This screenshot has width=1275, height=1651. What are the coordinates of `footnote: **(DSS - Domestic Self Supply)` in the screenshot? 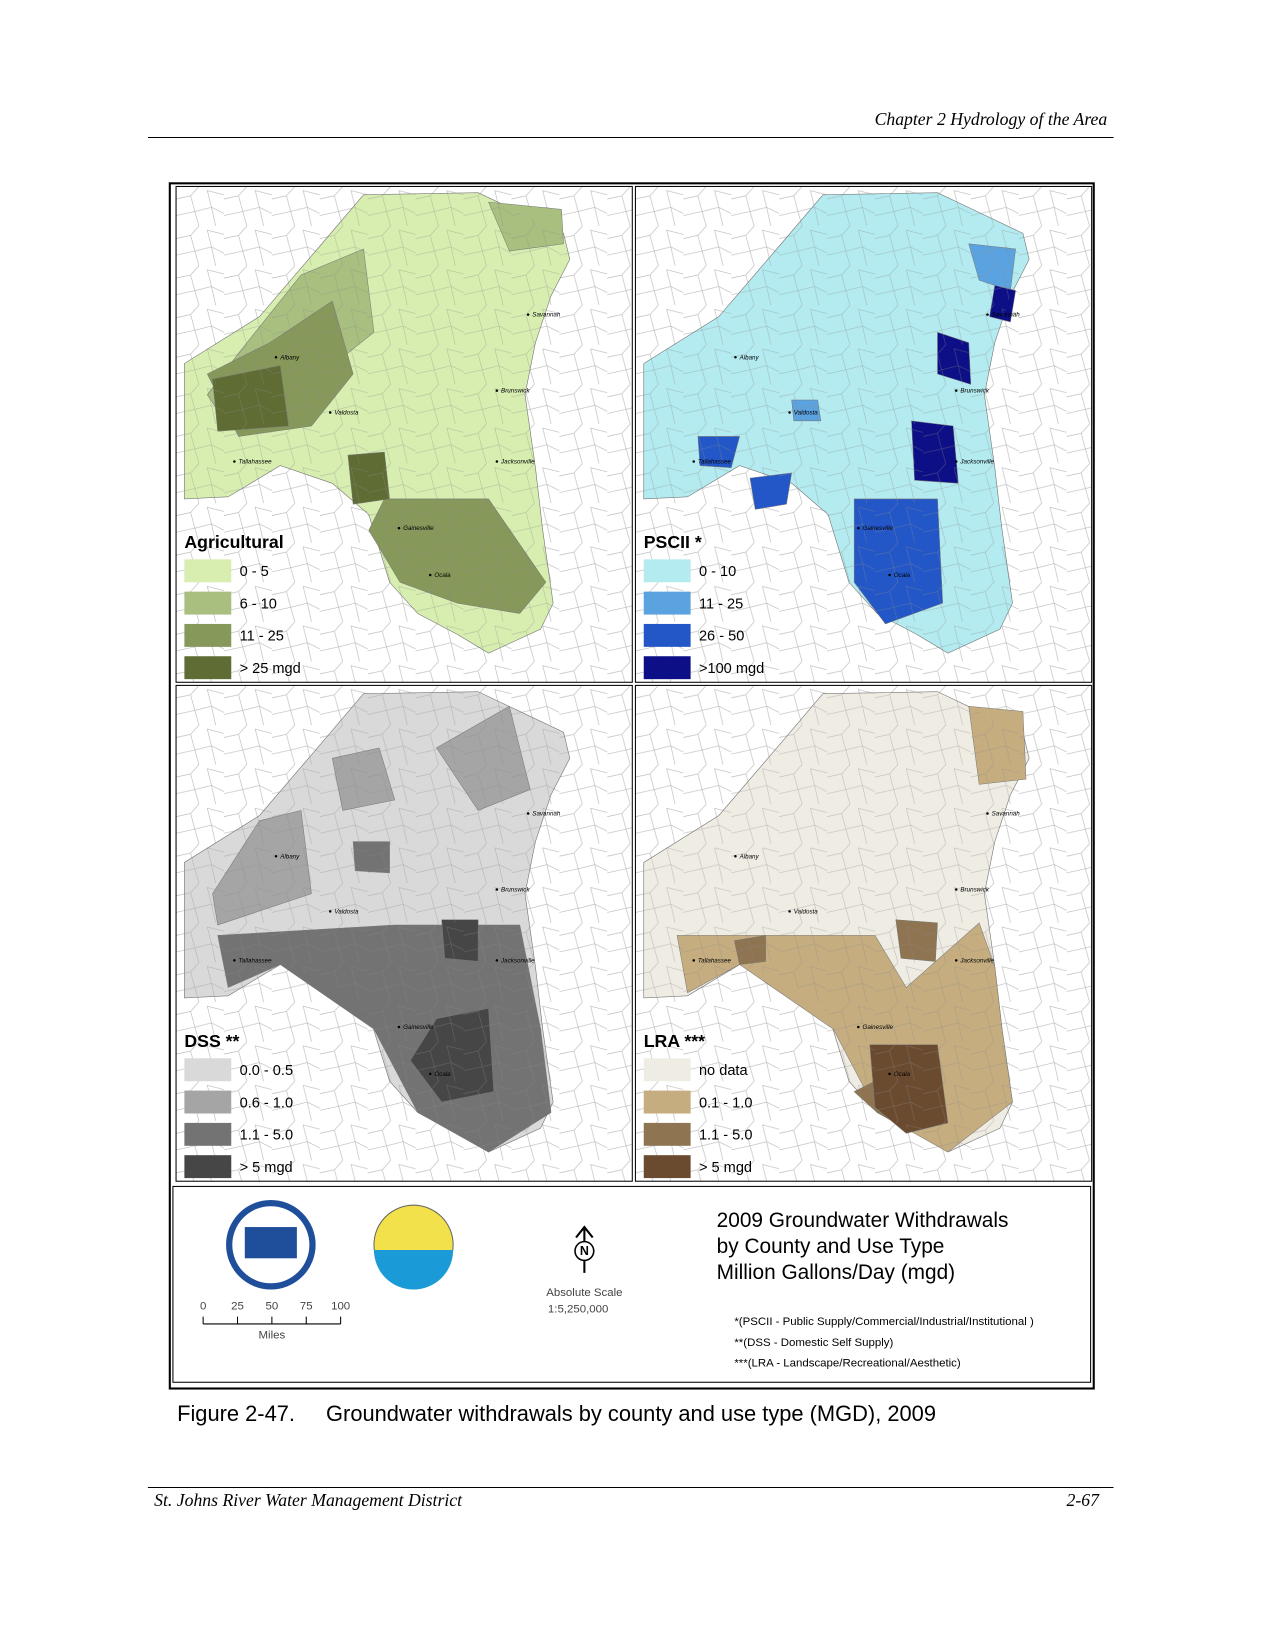 It's located at (813, 1343).